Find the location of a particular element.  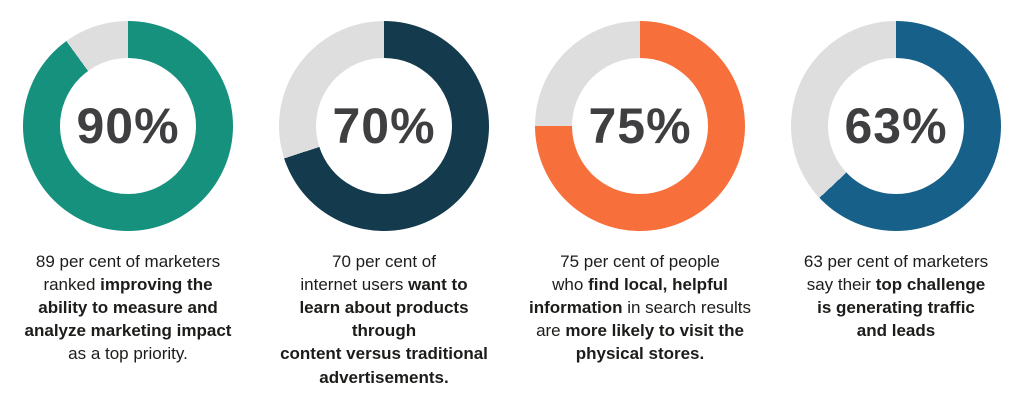

donut-chart-70: 70% is located at coordinates (384, 126).